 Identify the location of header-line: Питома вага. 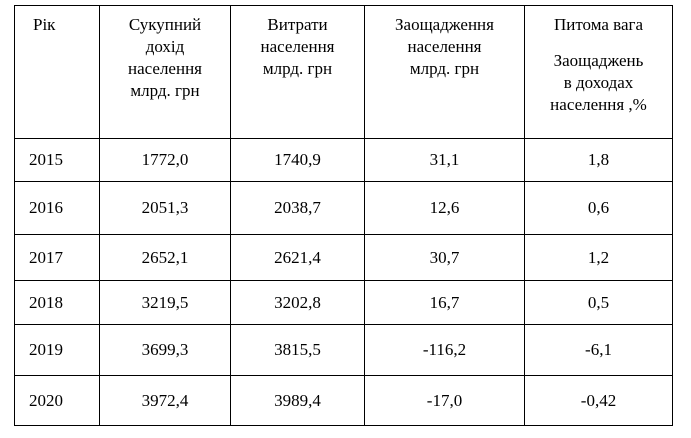
(598, 24).